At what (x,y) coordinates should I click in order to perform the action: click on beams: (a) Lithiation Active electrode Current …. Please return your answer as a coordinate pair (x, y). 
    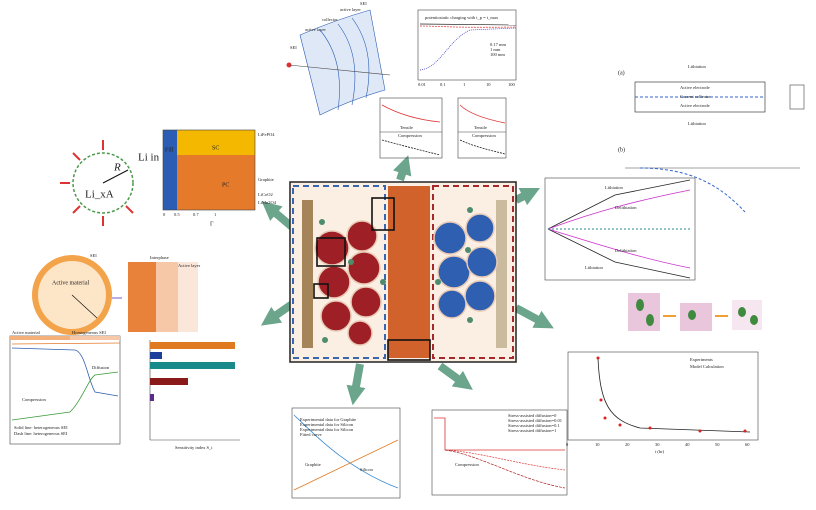
    Looking at the image, I should click on (711, 138).